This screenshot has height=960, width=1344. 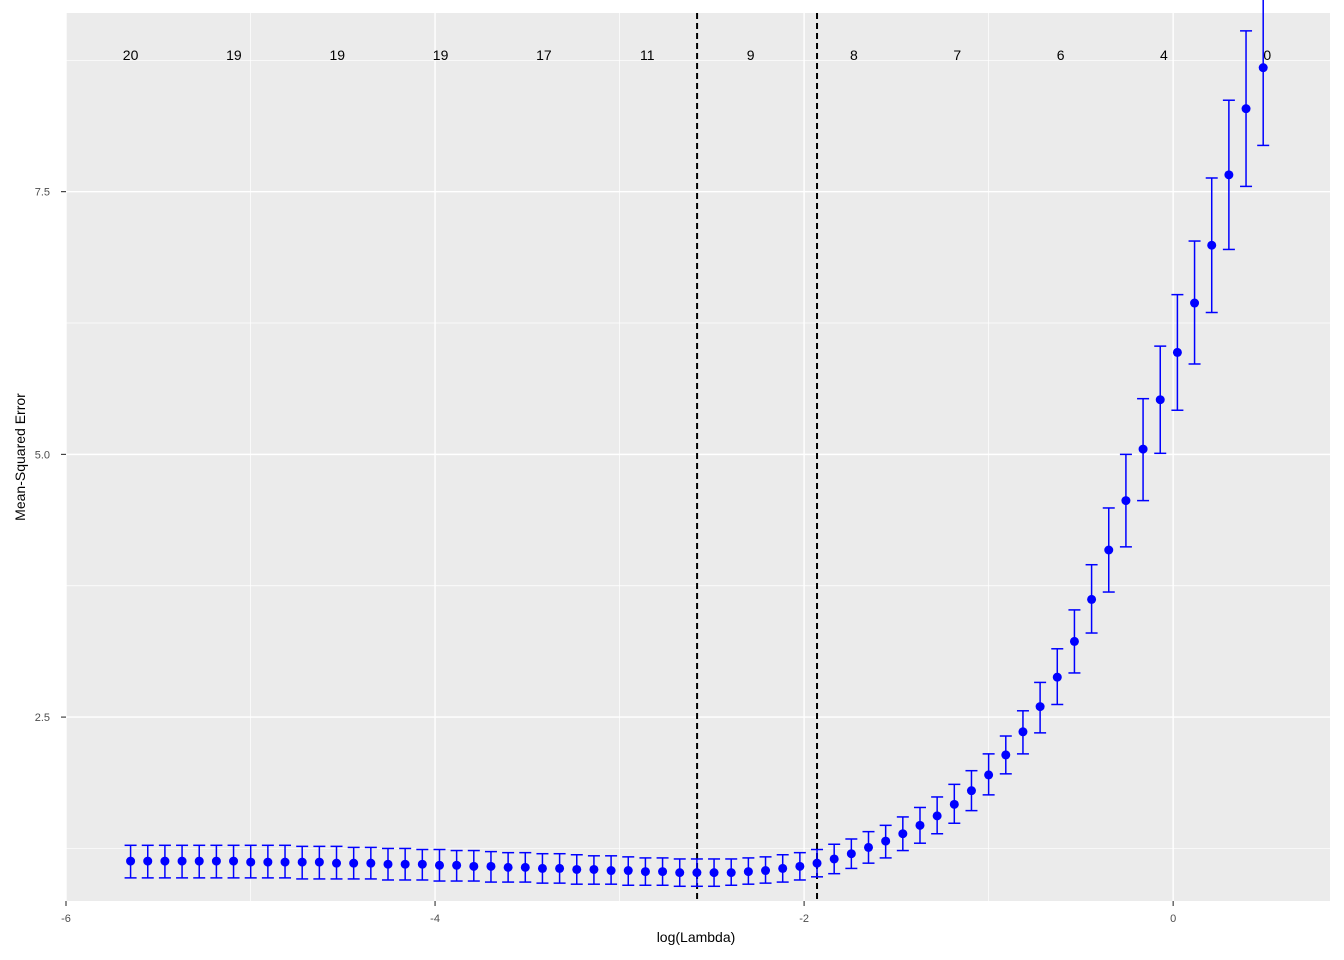 I want to click on y-tick-label: 2.5, so click(x=42, y=718).